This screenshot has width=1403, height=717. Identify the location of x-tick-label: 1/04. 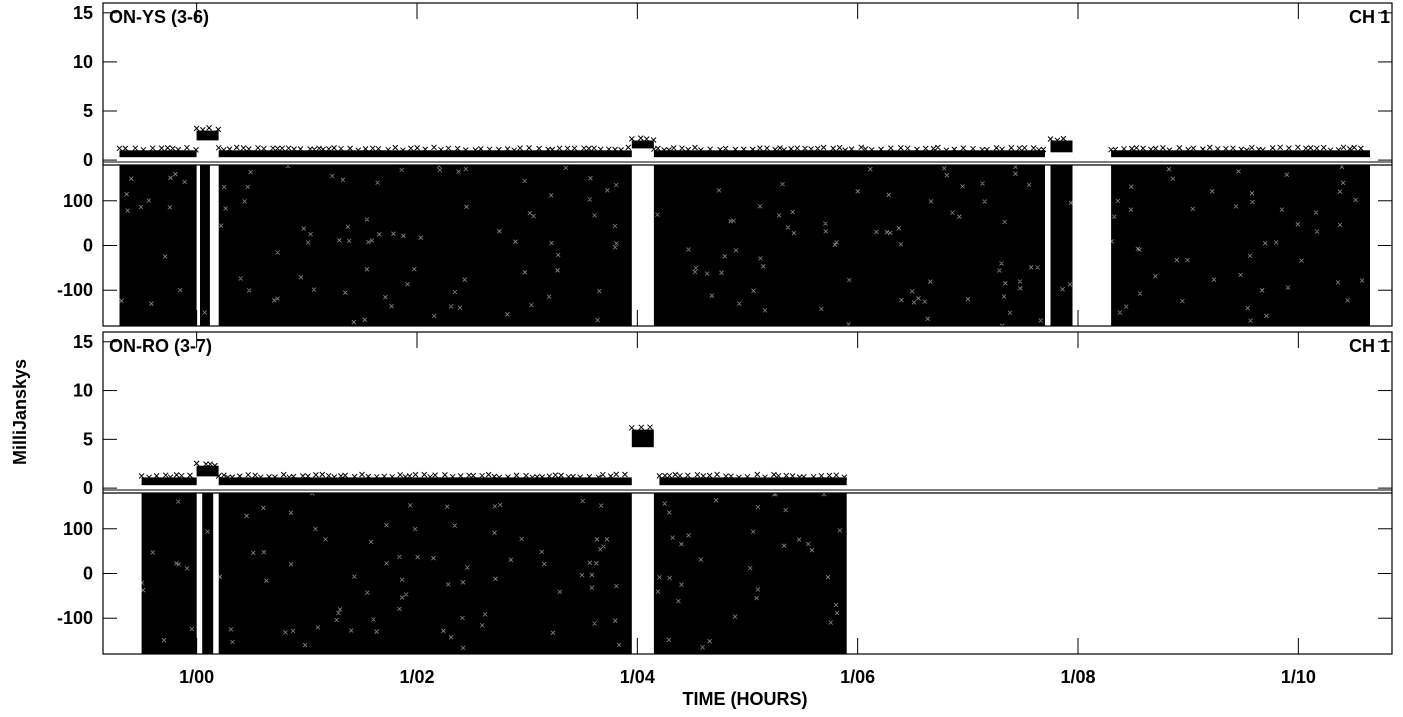
(637, 677).